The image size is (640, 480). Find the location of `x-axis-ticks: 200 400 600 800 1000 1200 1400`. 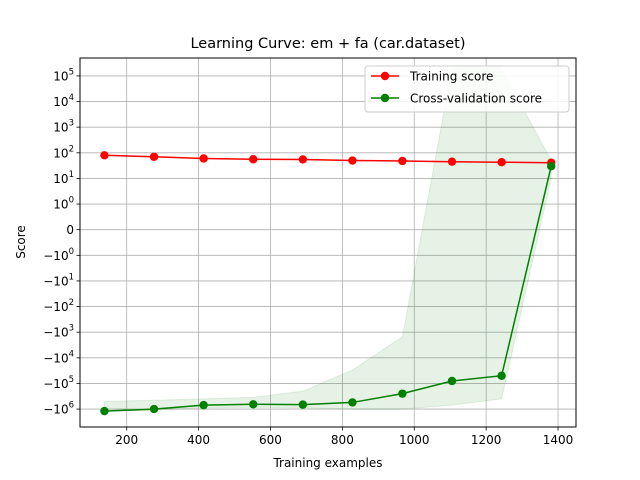

x-axis-ticks: 200 400 600 800 1000 1200 1400 is located at coordinates (344, 437).